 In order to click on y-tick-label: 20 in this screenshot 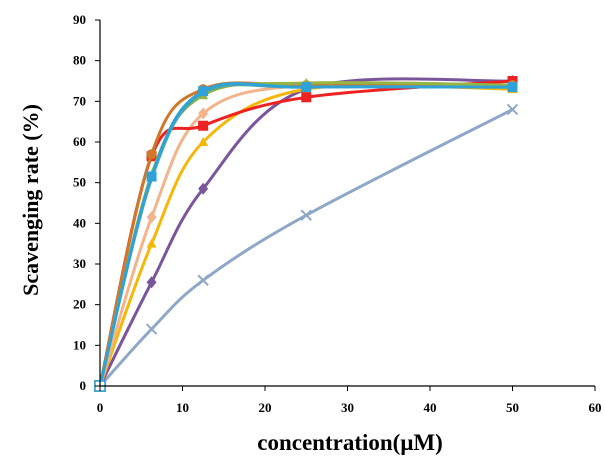, I will do `click(79, 304)`.